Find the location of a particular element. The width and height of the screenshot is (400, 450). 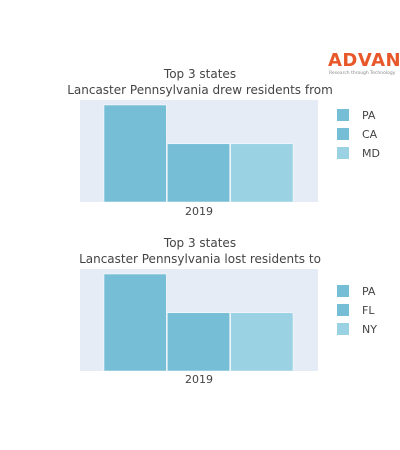

legend-label: FL is located at coordinates (368, 310).